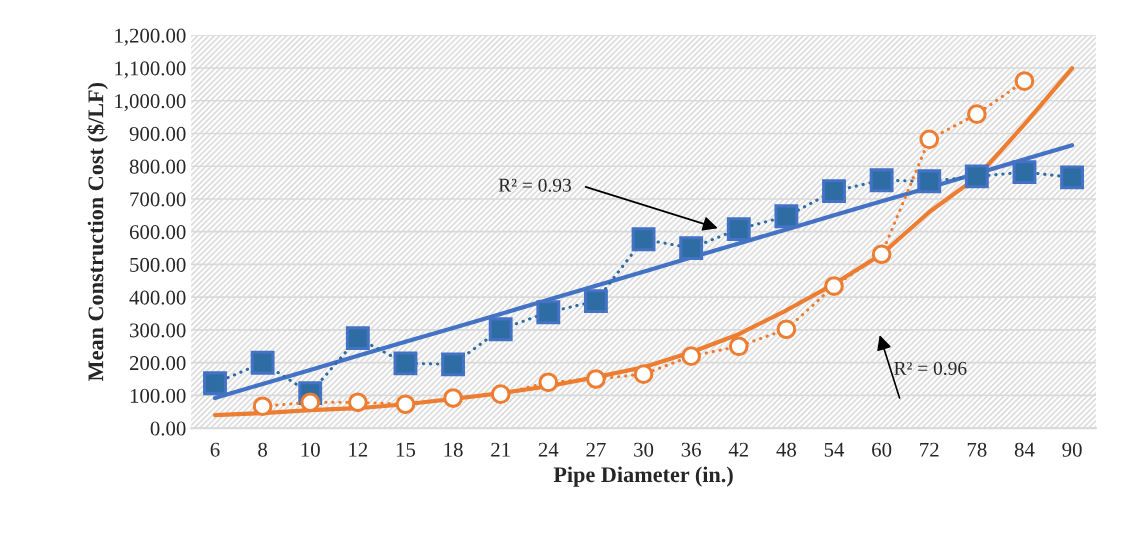 The width and height of the screenshot is (1138, 542). What do you see at coordinates (930, 368) in the screenshot?
I see `annotation: R² = 0.96` at bounding box center [930, 368].